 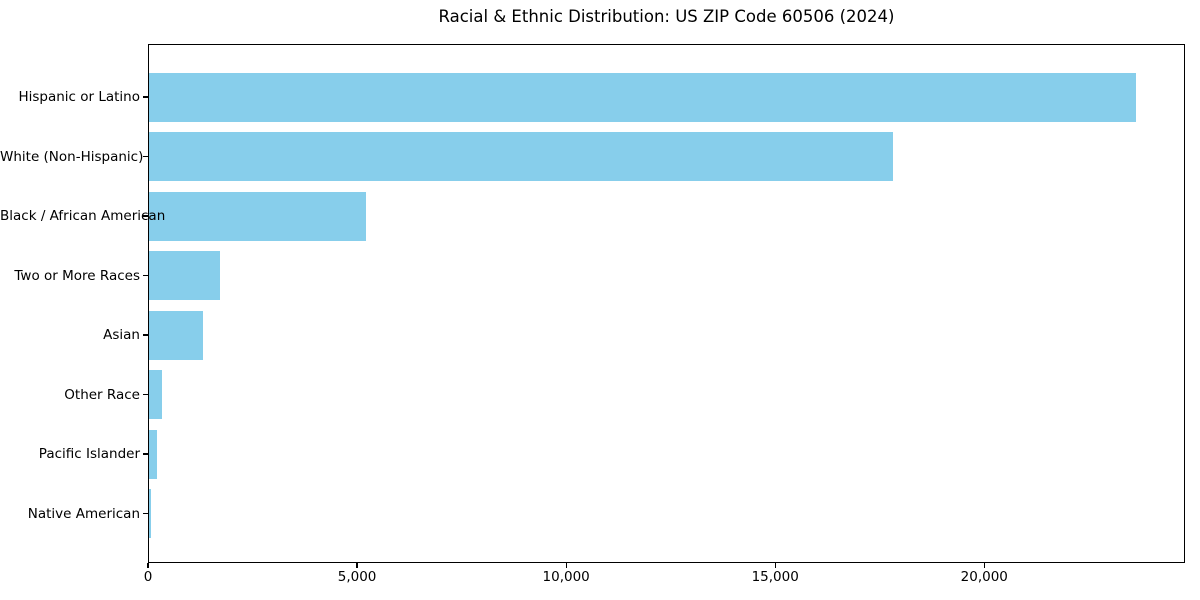 What do you see at coordinates (89, 454) in the screenshot?
I see `y-tick-label: Pacific Islander` at bounding box center [89, 454].